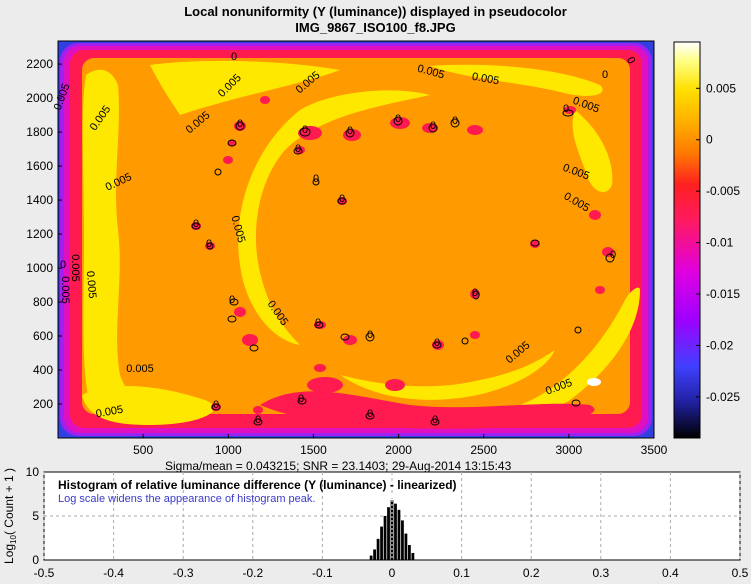 Image resolution: width=751 pixels, height=584 pixels. I want to click on x-tick-label: 3500, so click(654, 450).